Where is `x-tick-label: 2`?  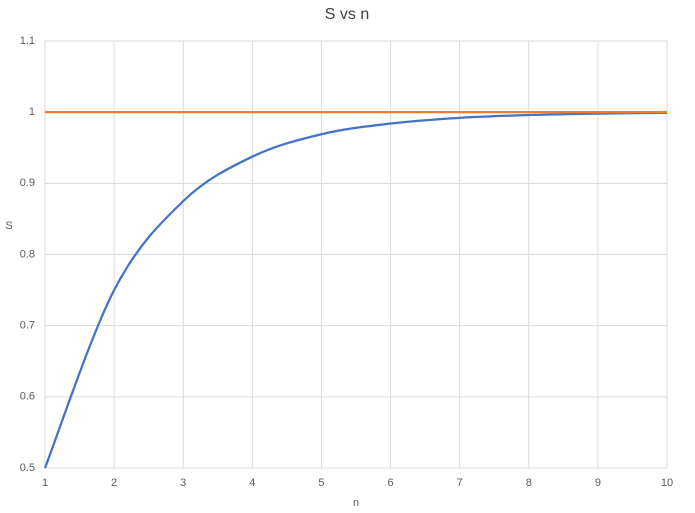
x-tick-label: 2 is located at coordinates (114, 483).